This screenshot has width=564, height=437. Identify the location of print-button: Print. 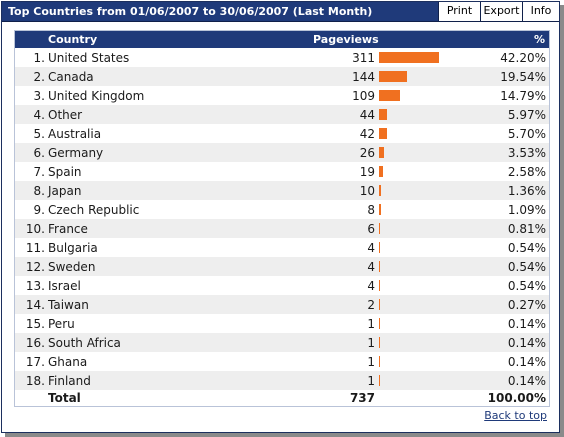
(459, 11).